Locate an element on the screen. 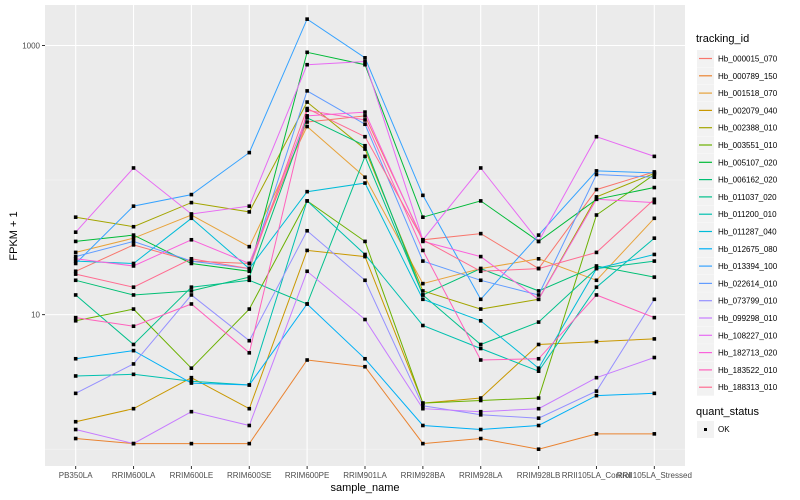 The height and width of the screenshot is (500, 800). legend-label: Hb_011200_010 is located at coordinates (747, 214).